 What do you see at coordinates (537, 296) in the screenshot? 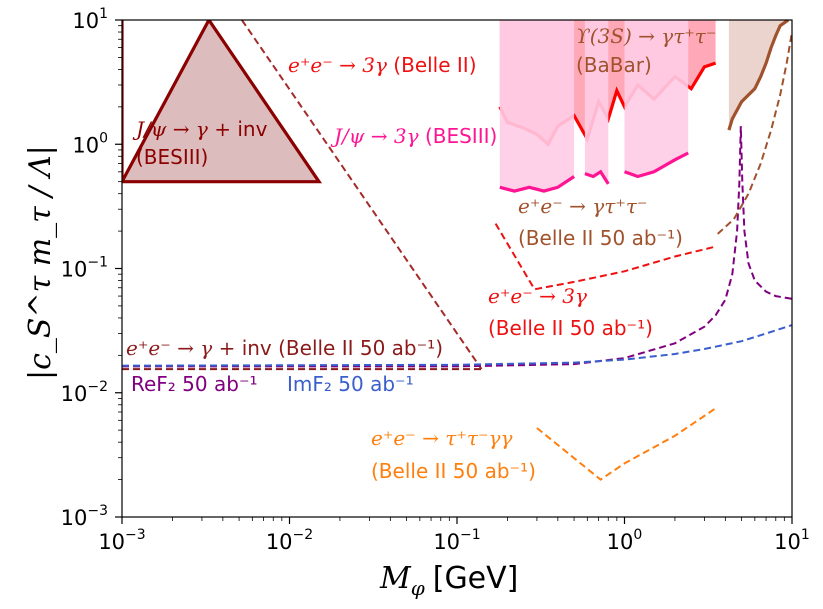
I see `label-belle-3gamma-50: e⁺e⁻ → 3γ` at bounding box center [537, 296].